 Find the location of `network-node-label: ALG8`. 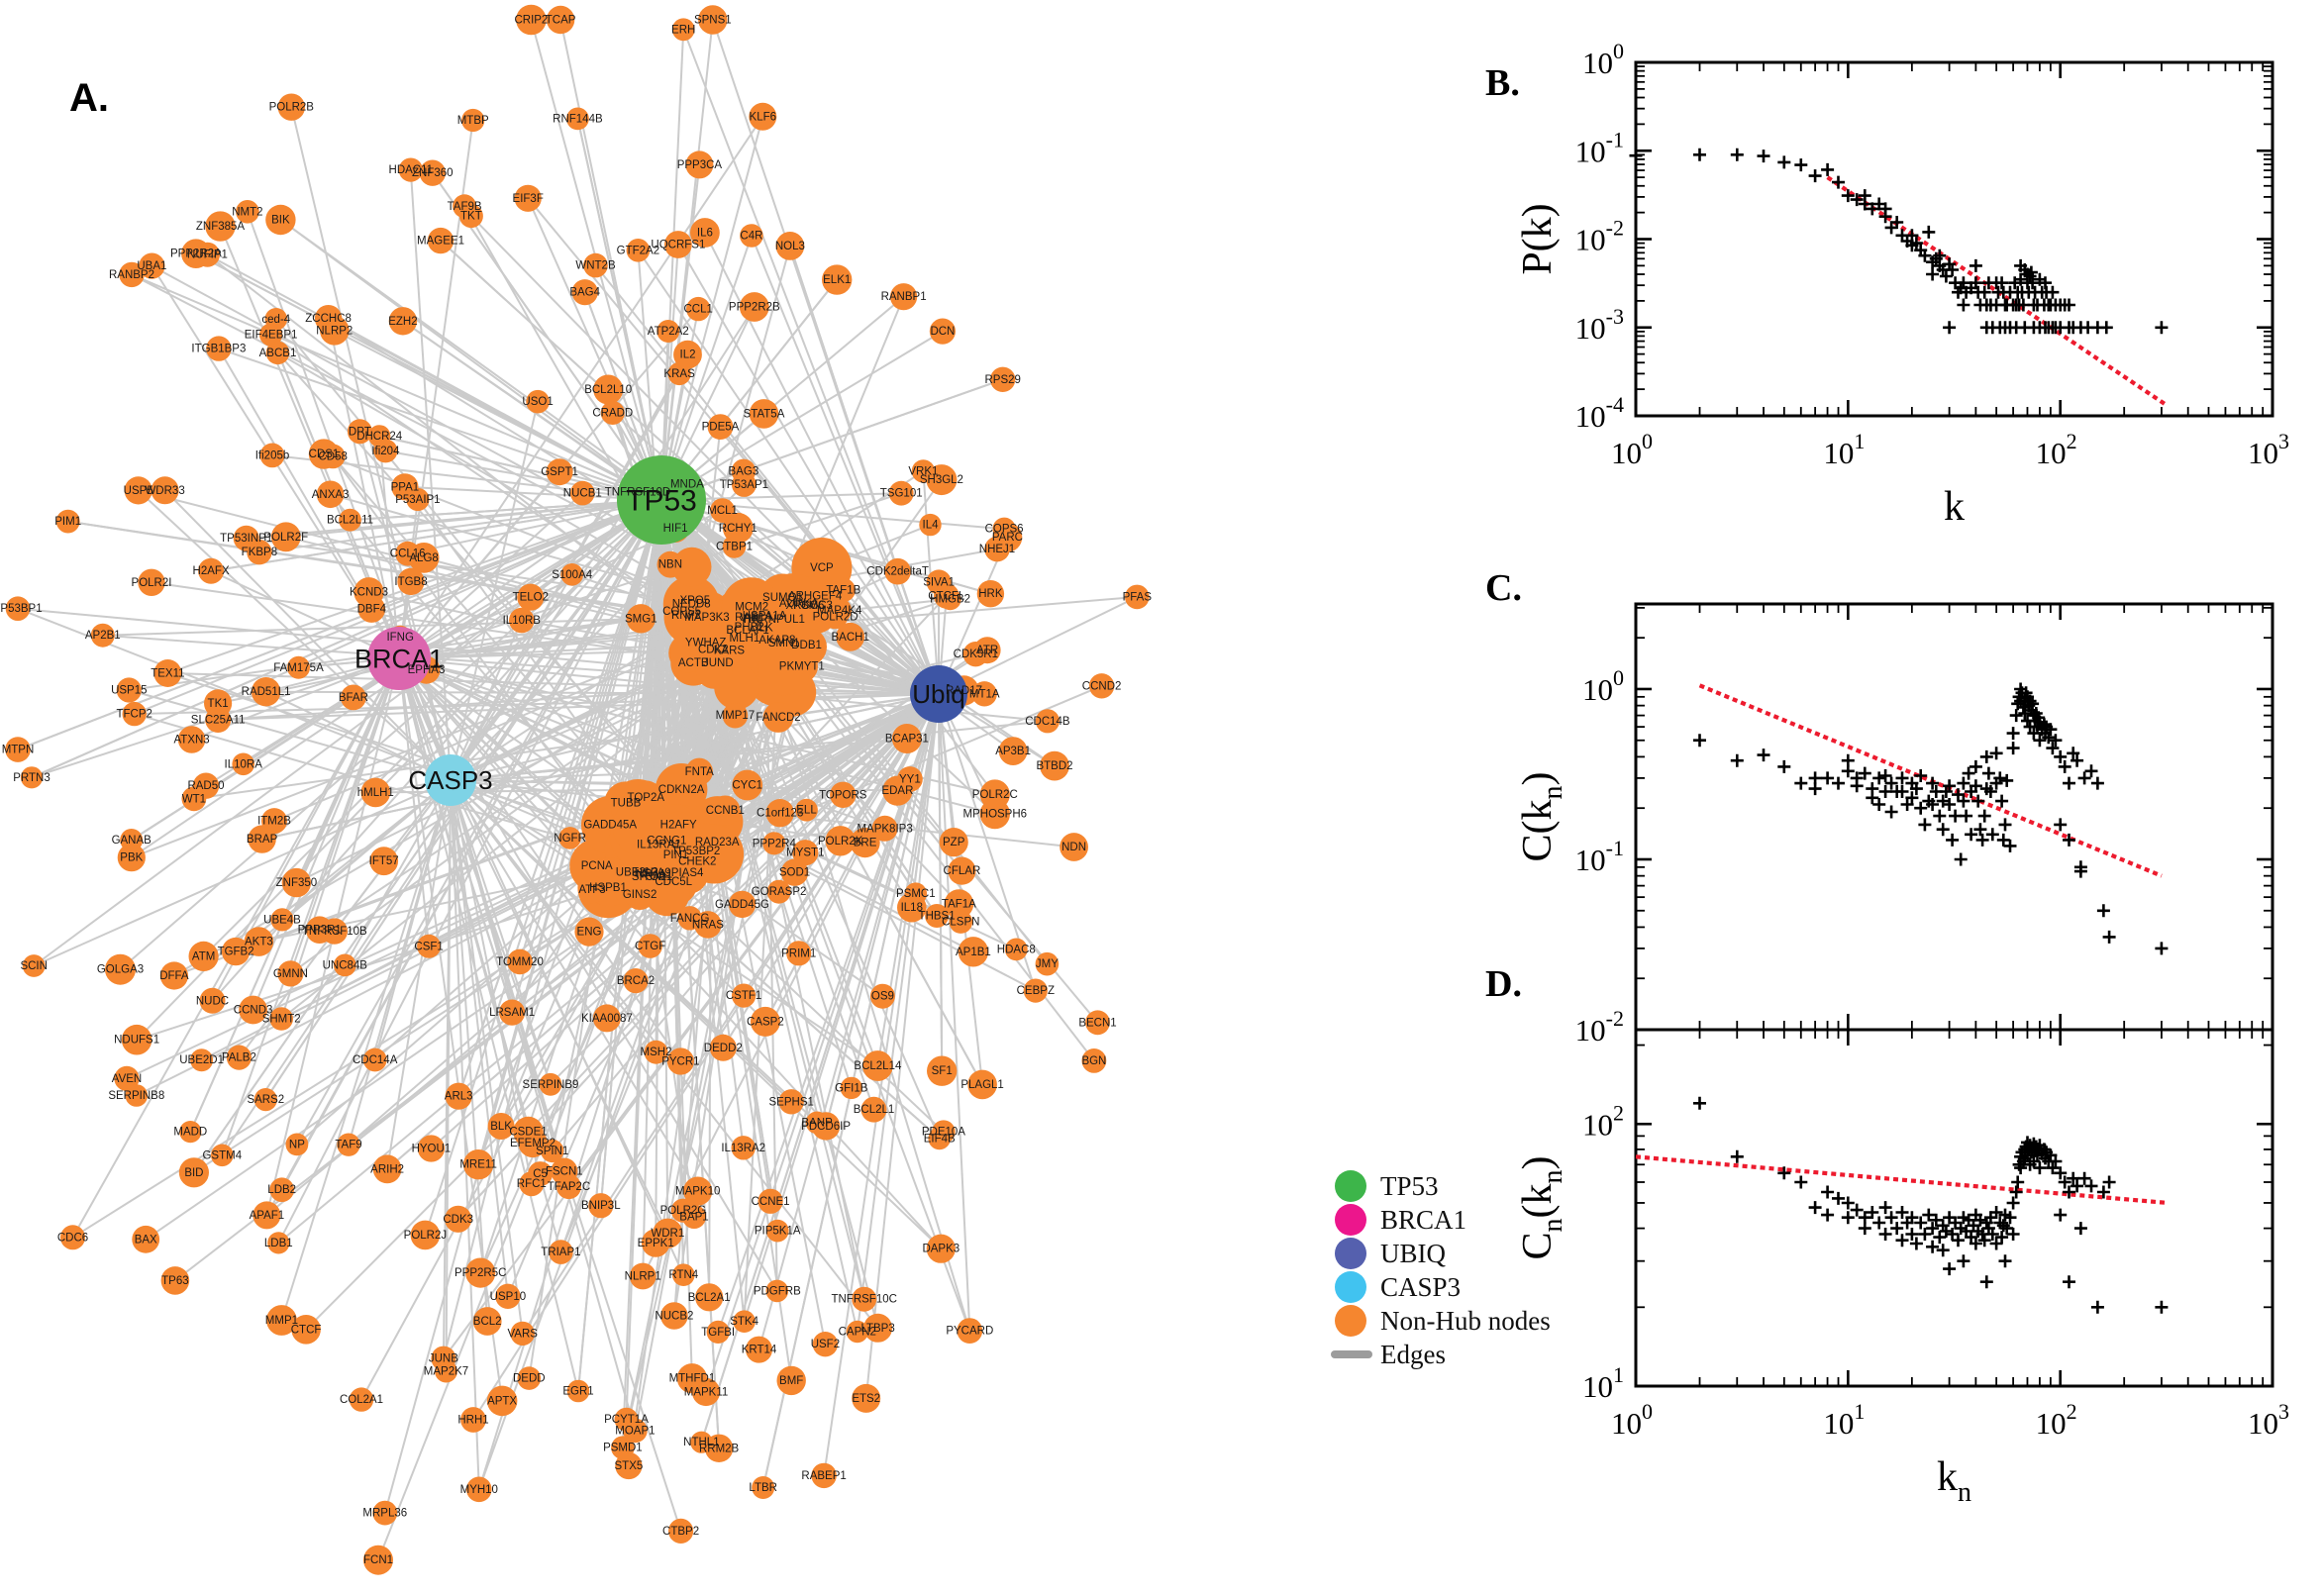

network-node-label: ALG8 is located at coordinates (423, 558).